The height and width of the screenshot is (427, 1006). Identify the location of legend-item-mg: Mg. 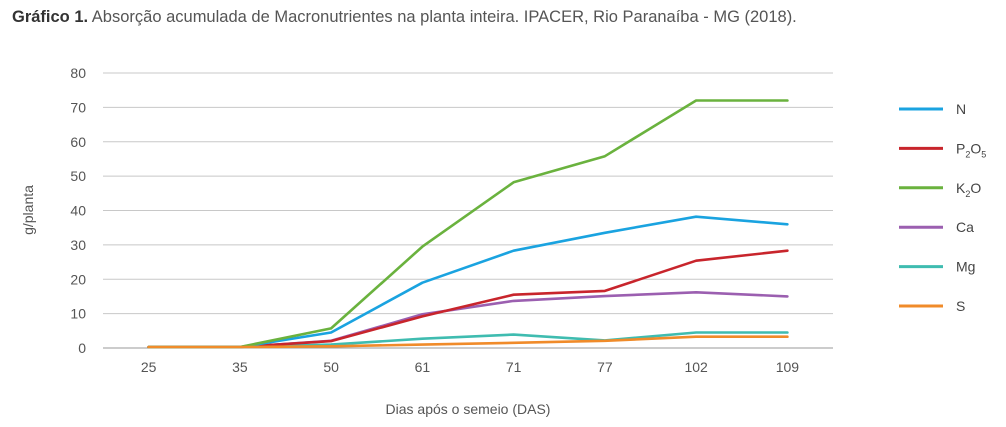
(937, 267).